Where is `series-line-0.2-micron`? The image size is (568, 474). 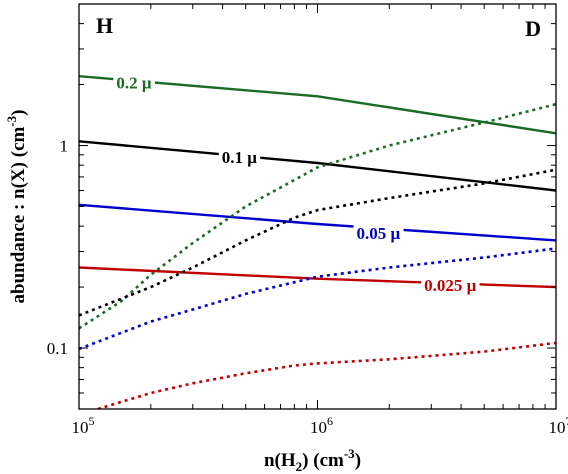 series-line-0.2-micron is located at coordinates (317, 105).